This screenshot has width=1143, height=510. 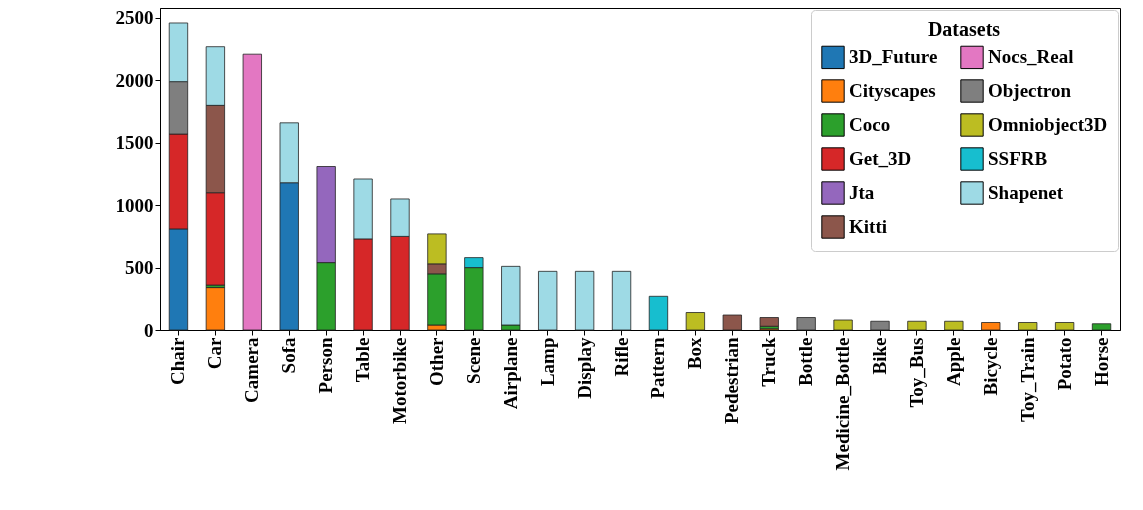 What do you see at coordinates (1018, 158) in the screenshot?
I see `legend-label: SSFRB` at bounding box center [1018, 158].